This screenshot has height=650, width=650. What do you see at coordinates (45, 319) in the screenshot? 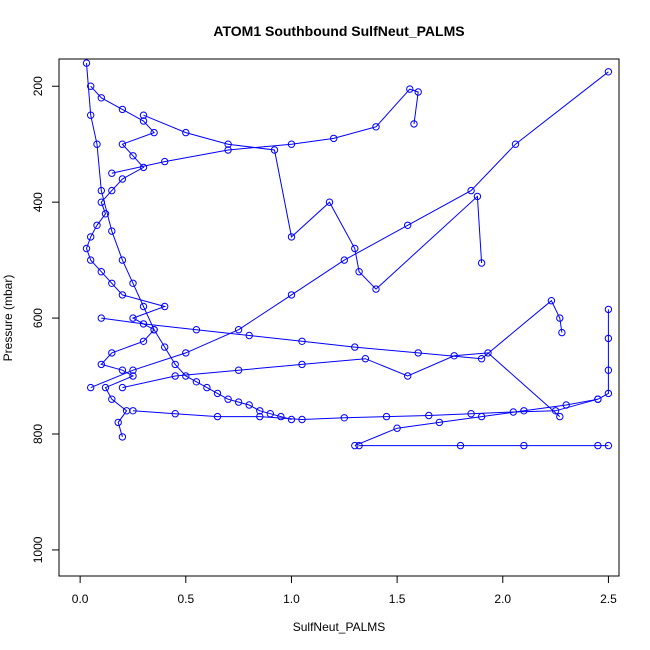
I see `y-axis: 200 400 600 800 1000` at bounding box center [45, 319].